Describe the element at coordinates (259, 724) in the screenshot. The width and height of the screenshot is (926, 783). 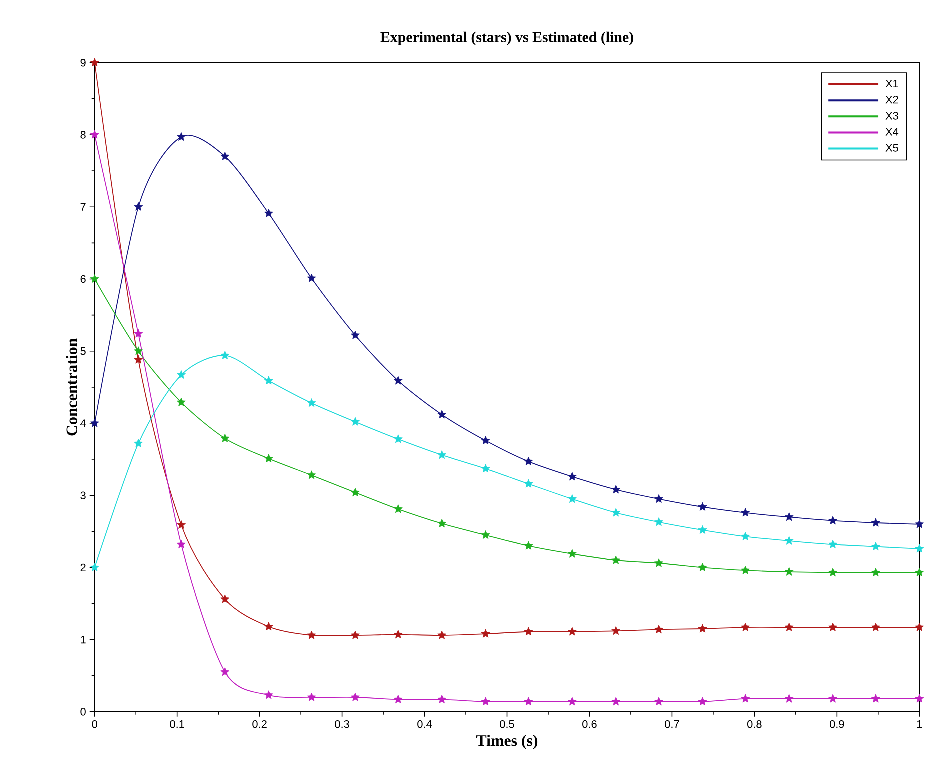
I see `x-tick-label: 0.2` at that location.